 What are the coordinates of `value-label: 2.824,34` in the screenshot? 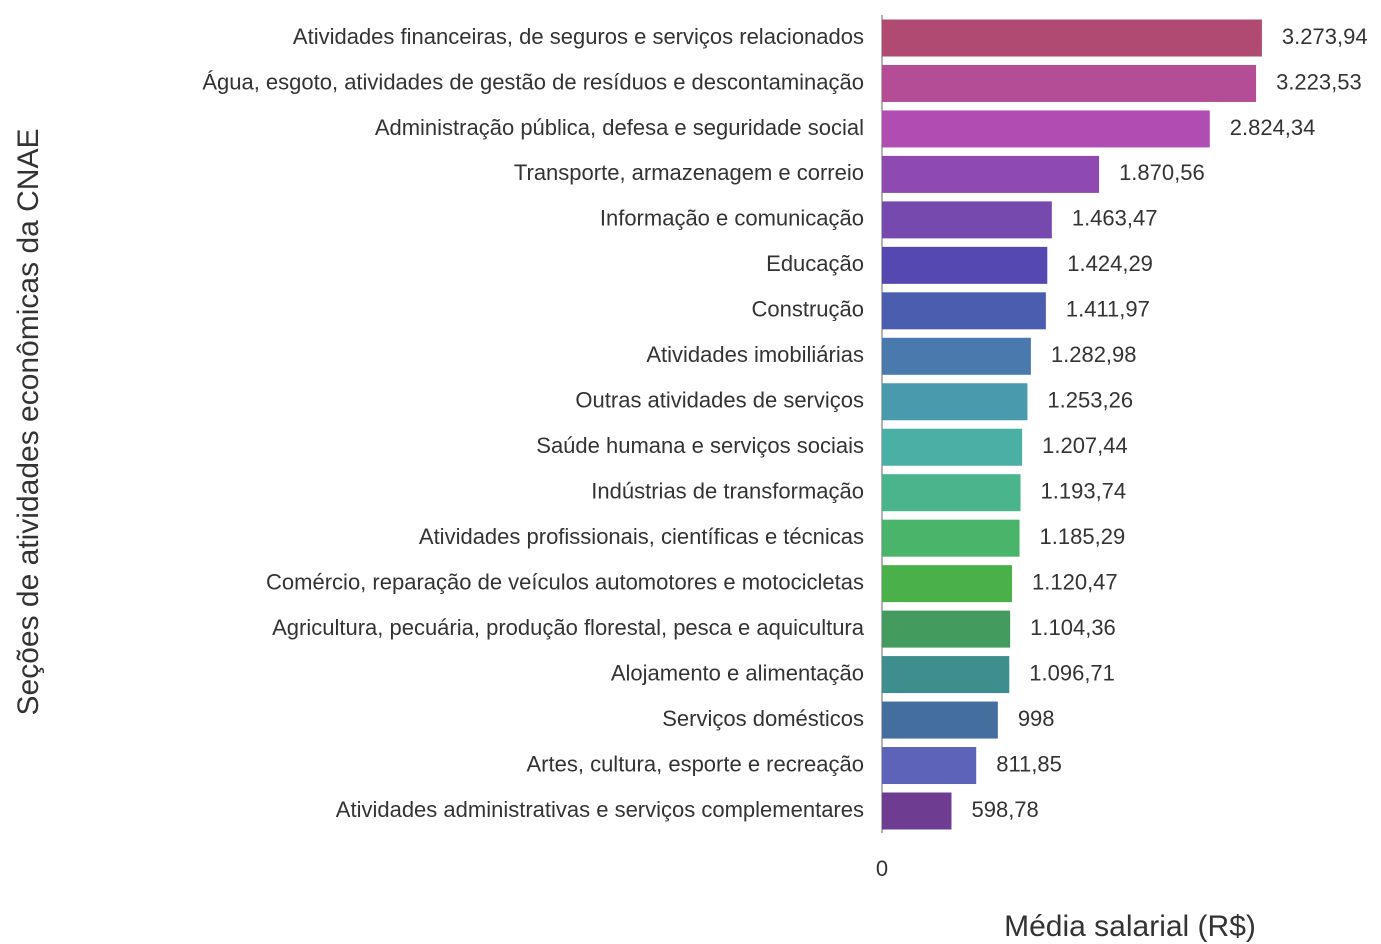 It's located at (1273, 127).